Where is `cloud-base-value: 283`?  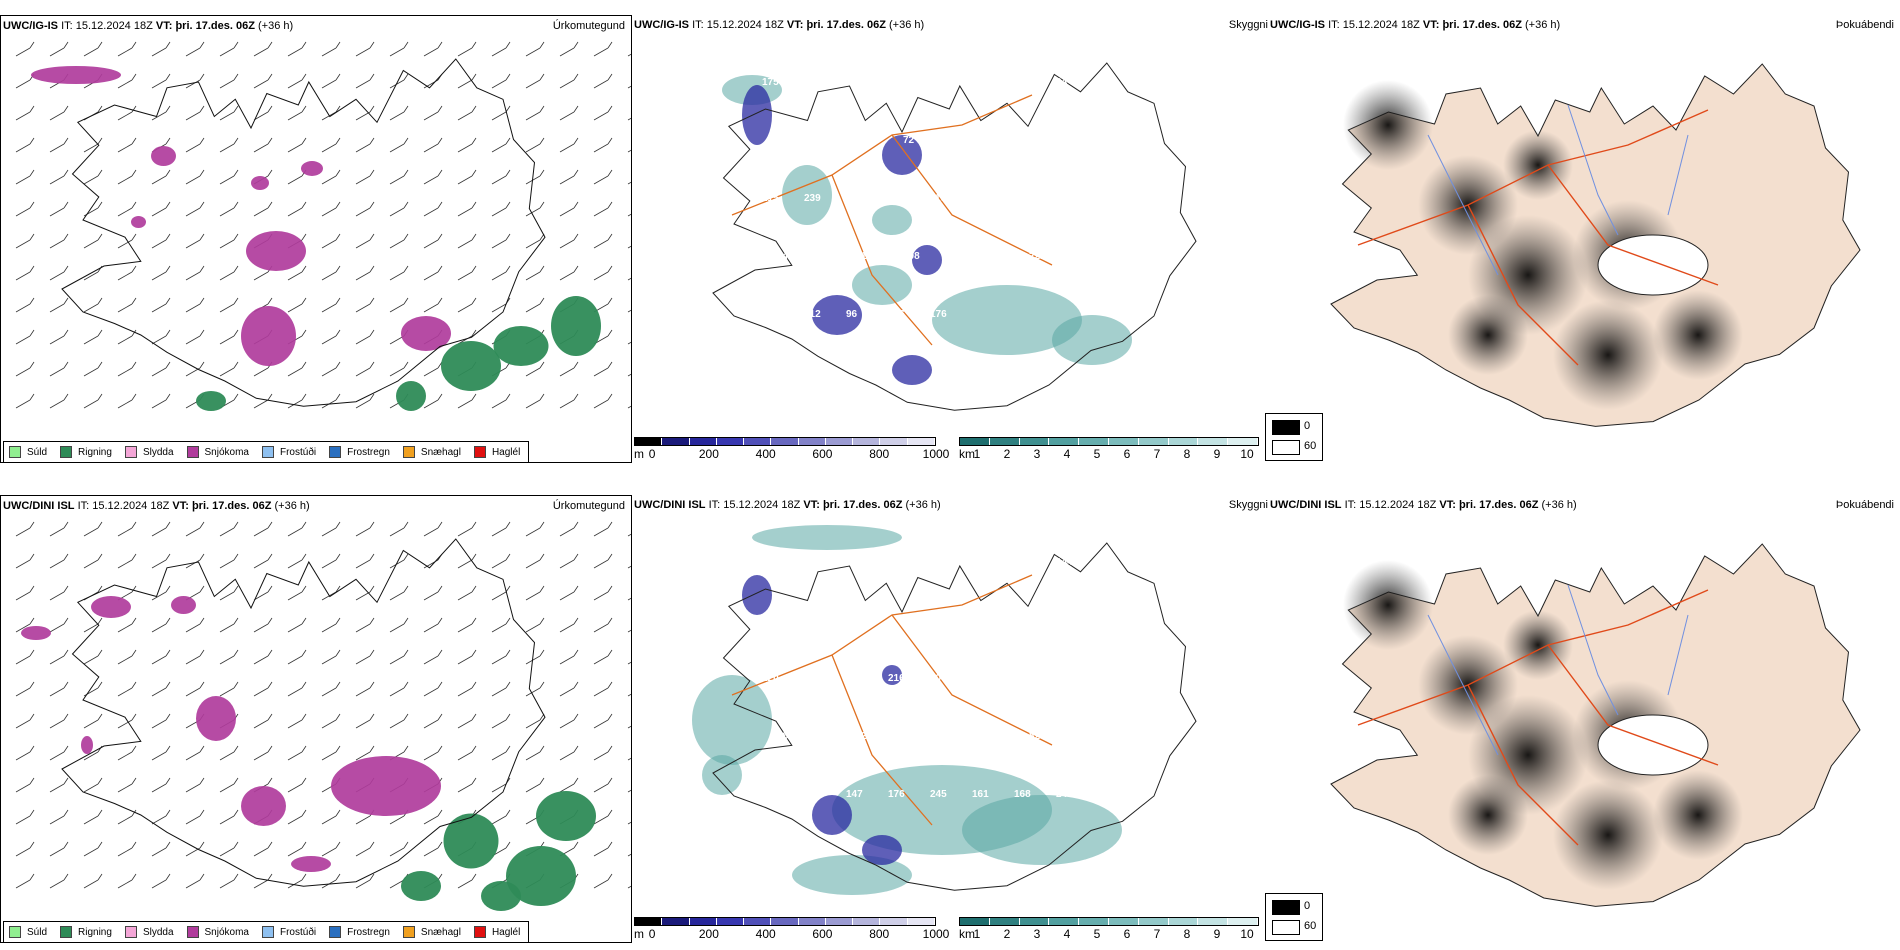 cloud-base-value: 283 is located at coordinates (785, 736).